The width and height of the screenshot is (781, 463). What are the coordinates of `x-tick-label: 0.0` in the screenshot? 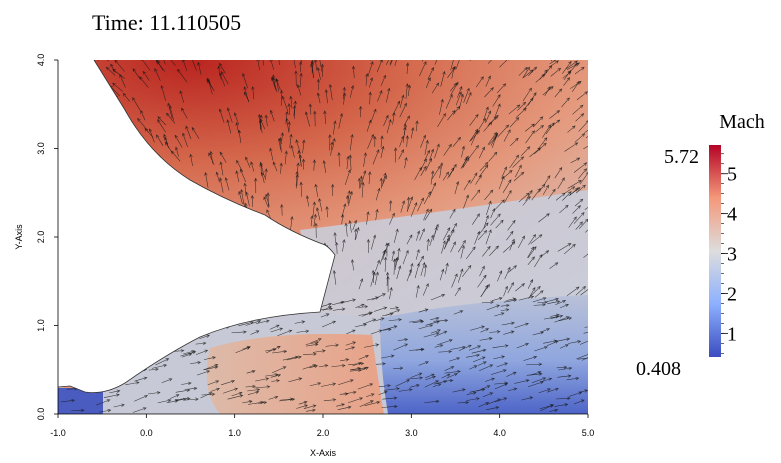 It's located at (146, 433).